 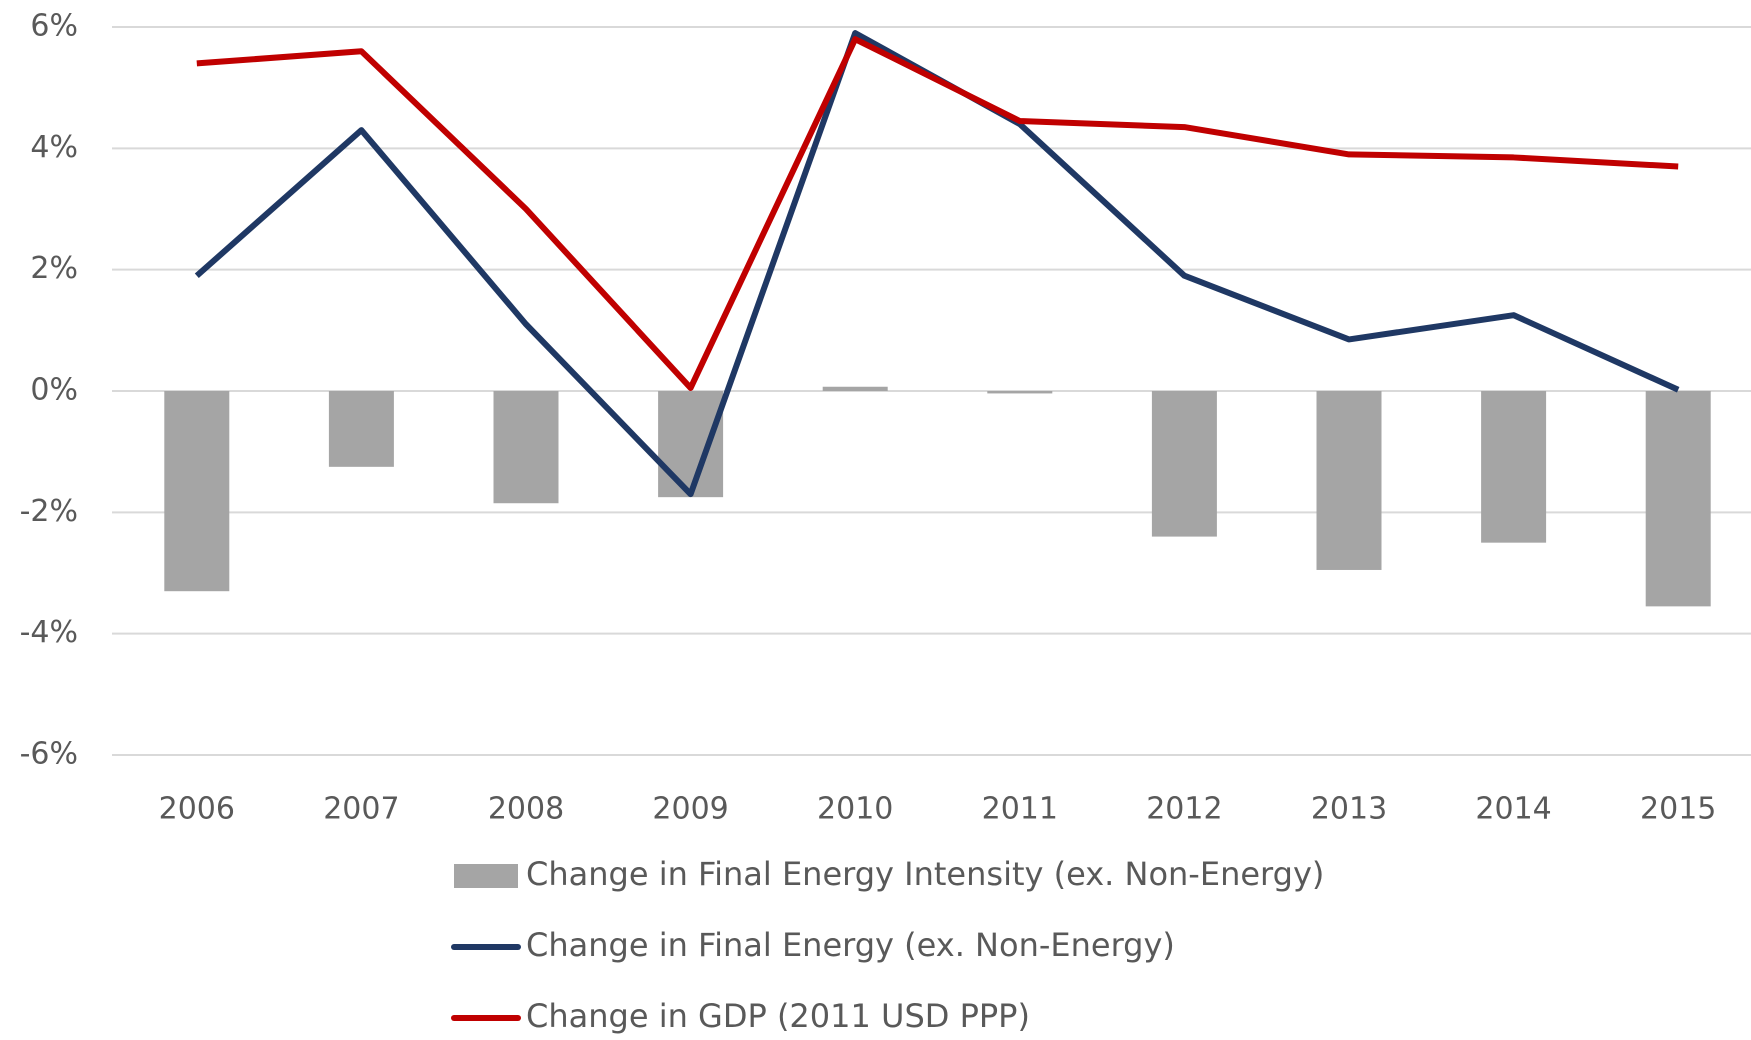 I want to click on x-tick-label: 2015, so click(x=1678, y=809).